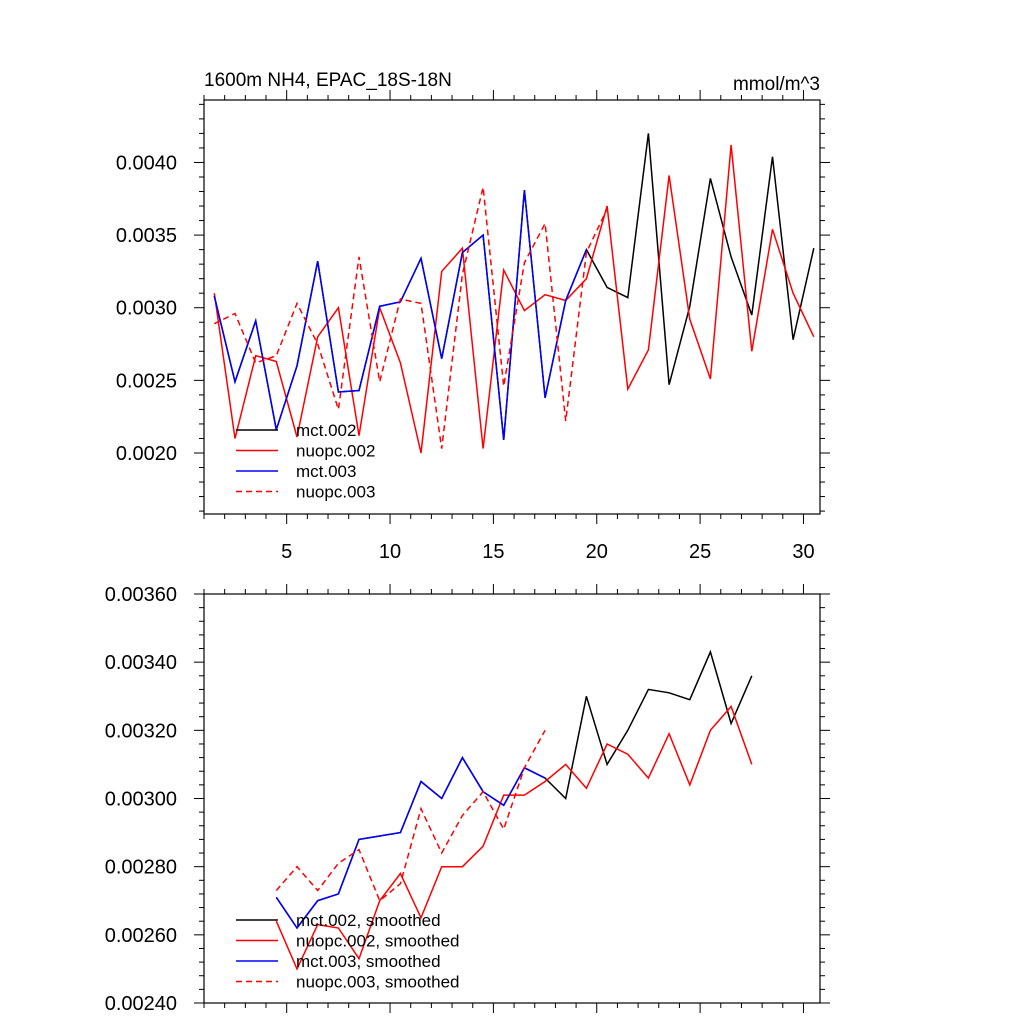  I want to click on x-tick-label: 10, so click(390, 552).